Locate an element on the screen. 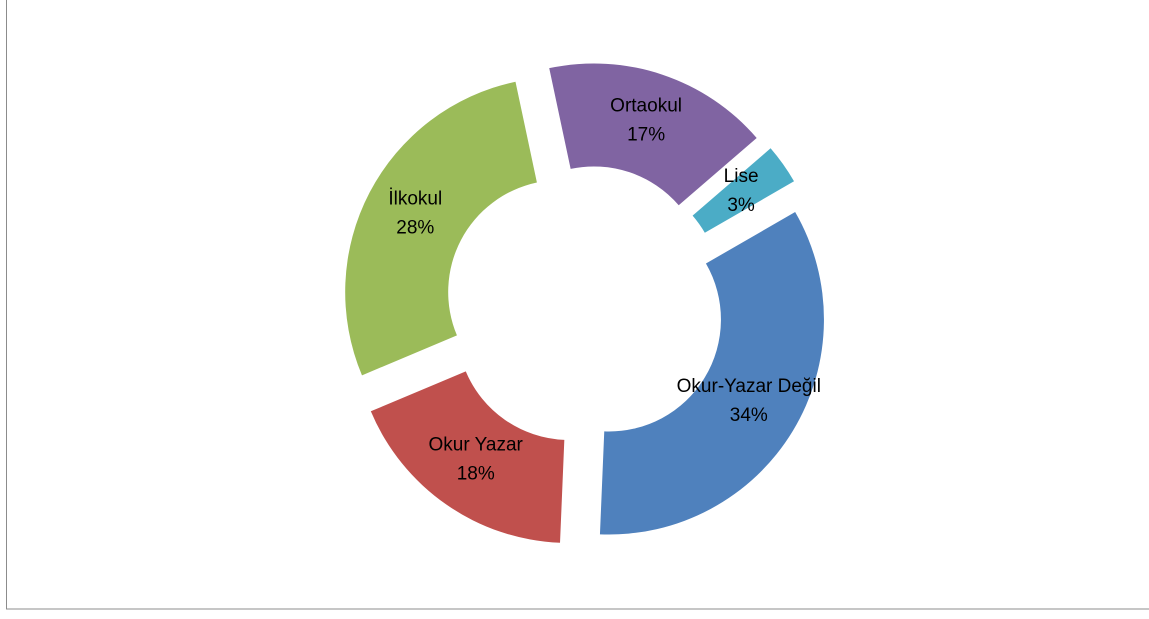  data-label-value: 28% is located at coordinates (415, 227).